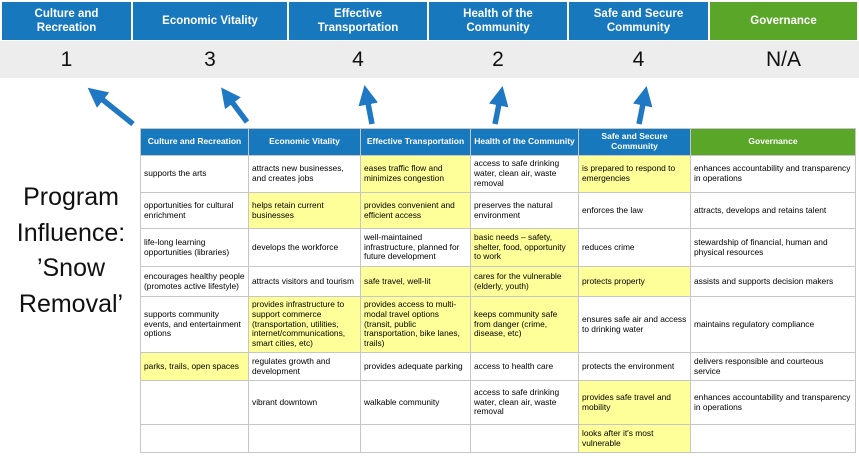  Describe the element at coordinates (635, 439) in the screenshot. I see `matrix-cell: looks after it's most vulnerable` at that location.